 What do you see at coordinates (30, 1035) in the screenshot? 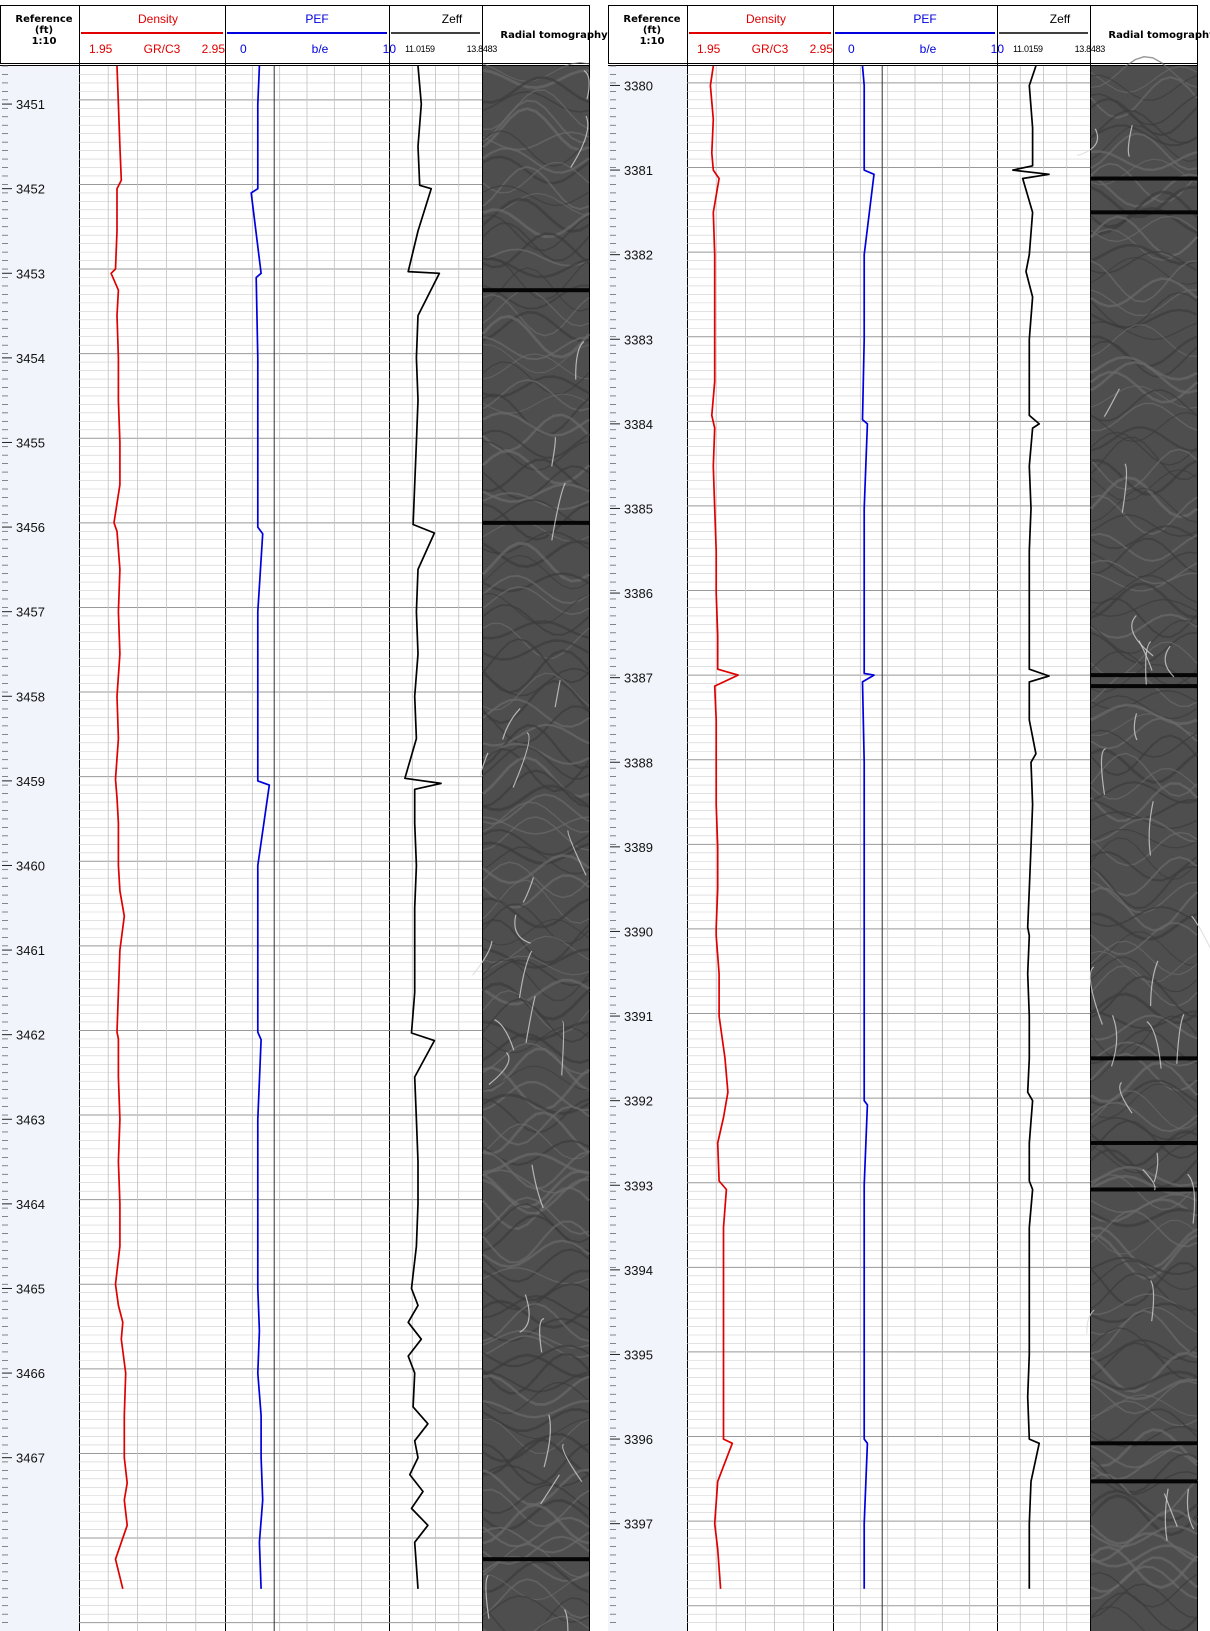
I see `depth-tick-label: 3462` at bounding box center [30, 1035].